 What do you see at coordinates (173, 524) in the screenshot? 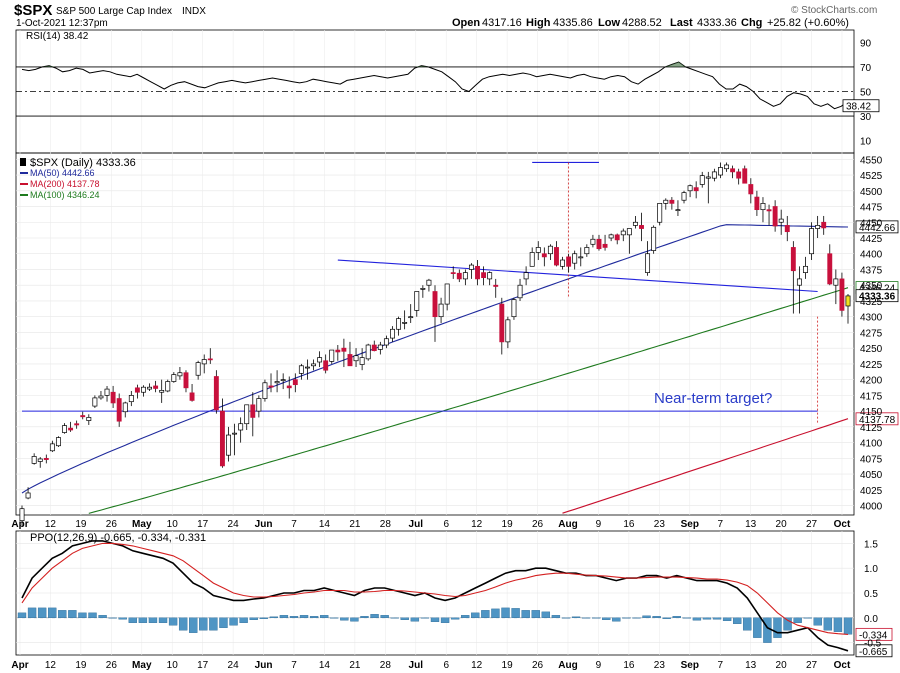
I see `x-axis-label: 10` at bounding box center [173, 524].